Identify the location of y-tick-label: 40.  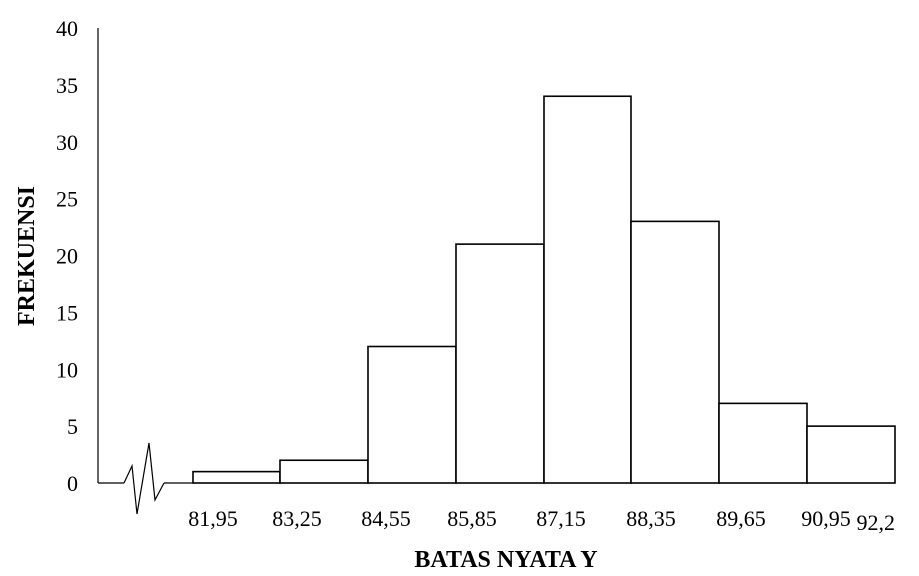
(67, 28).